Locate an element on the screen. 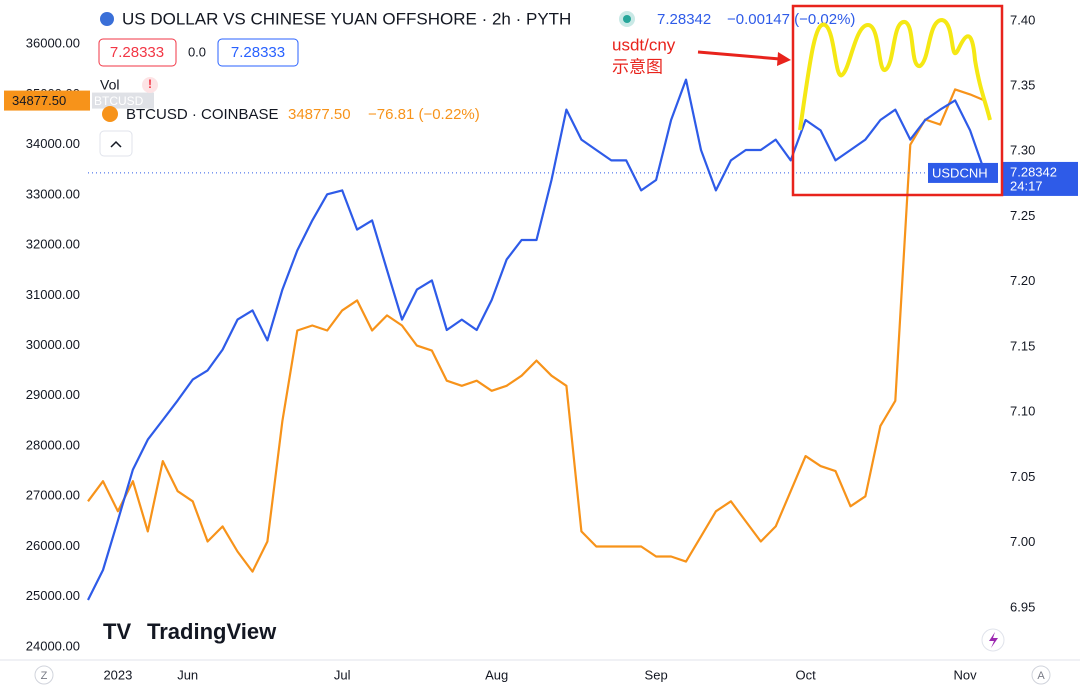  auto-icon: A is located at coordinates (1041, 676).